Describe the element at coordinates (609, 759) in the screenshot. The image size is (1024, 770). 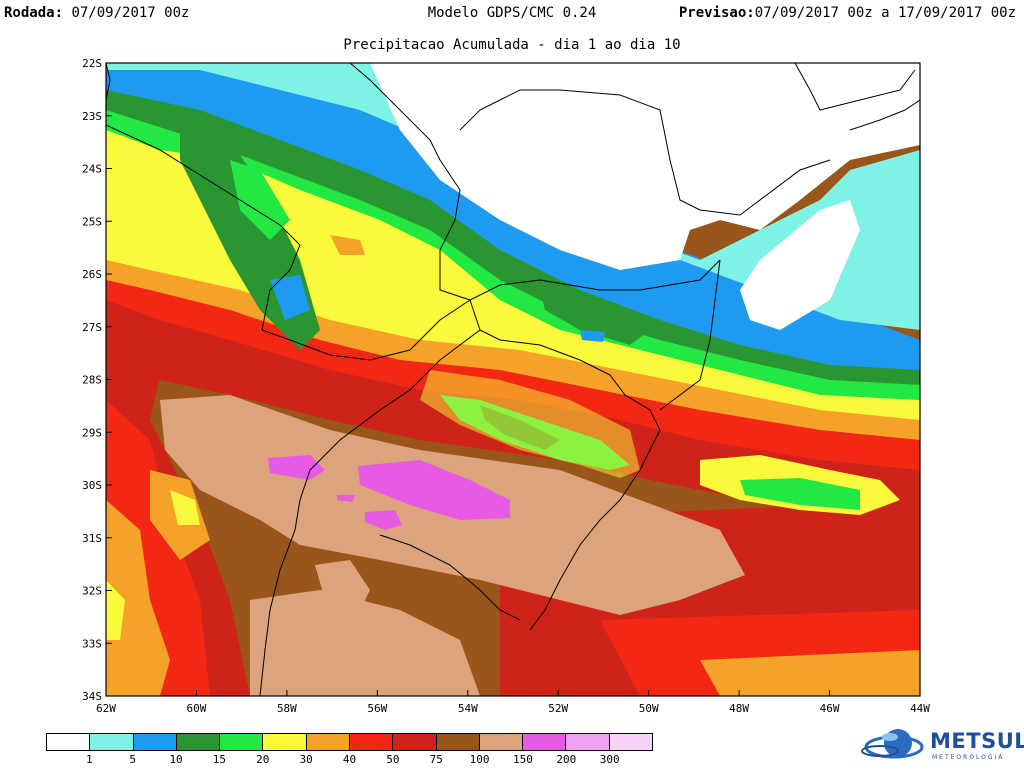
I see `scale-label: 300` at that location.